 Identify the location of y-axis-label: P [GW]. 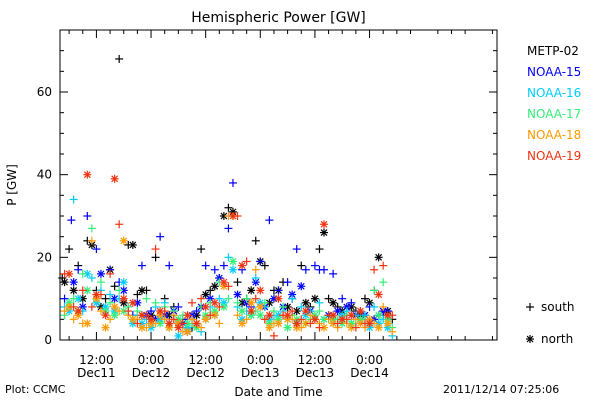
(12, 185).